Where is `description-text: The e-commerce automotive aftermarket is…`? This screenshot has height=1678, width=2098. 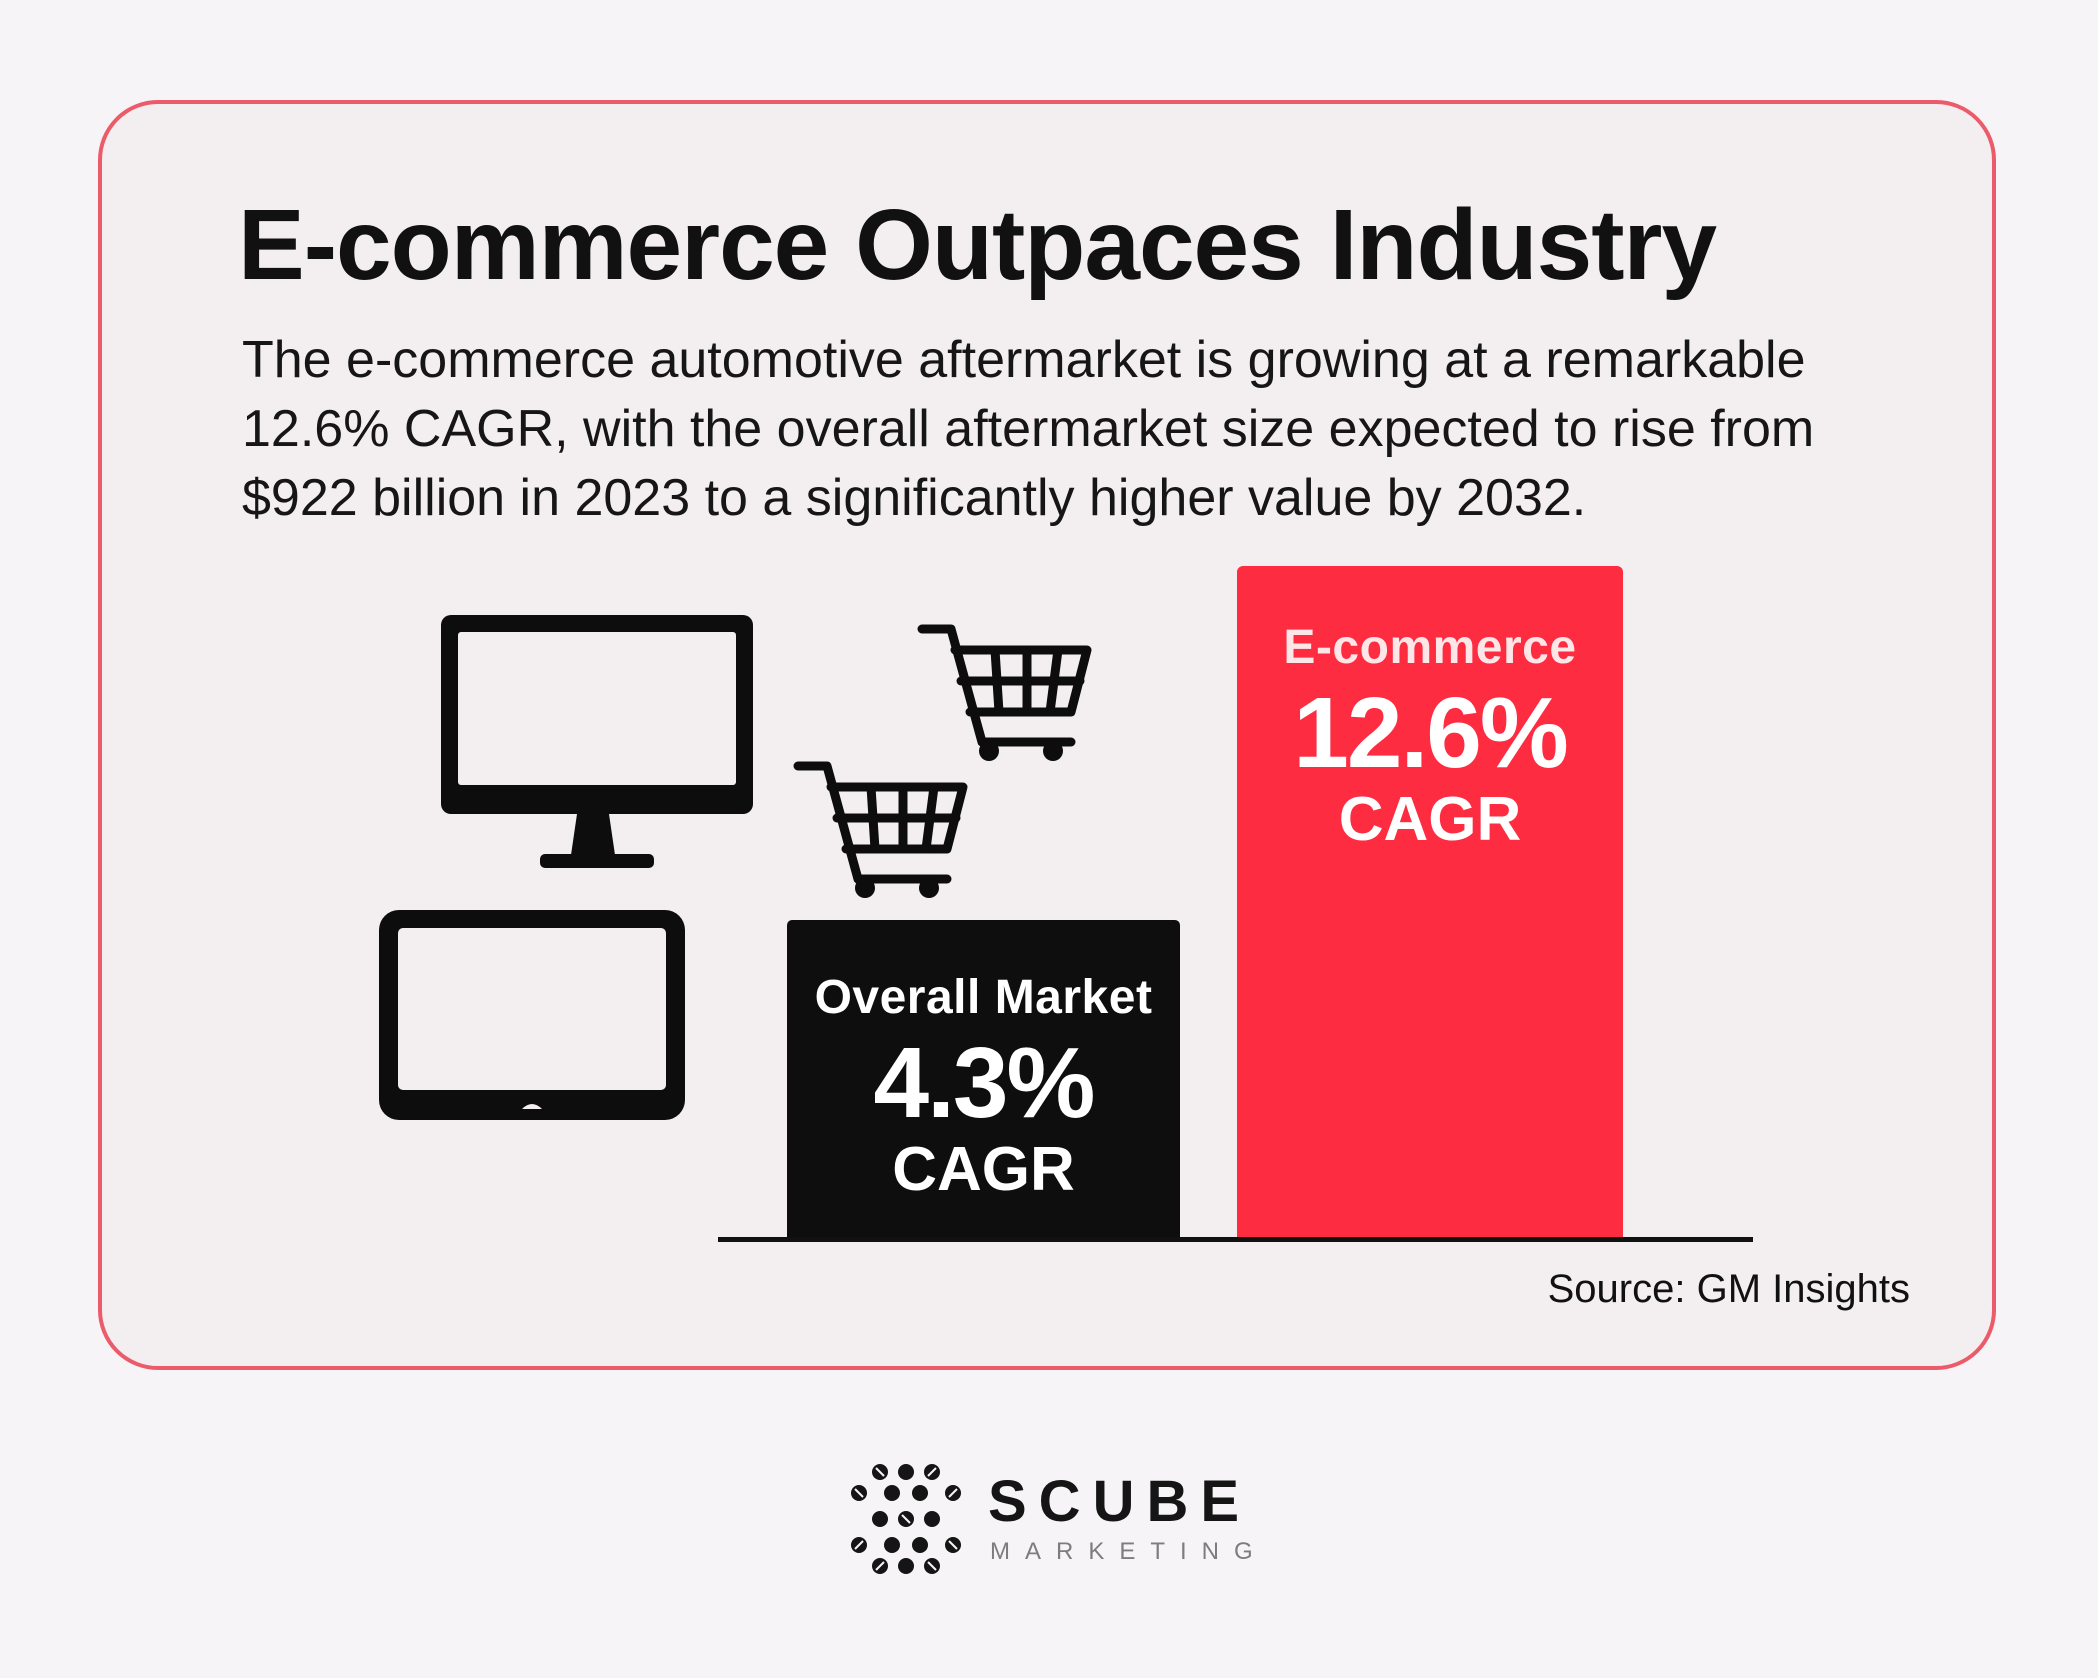 description-text: The e-commerce automotive aftermarket is… is located at coordinates (1028, 429).